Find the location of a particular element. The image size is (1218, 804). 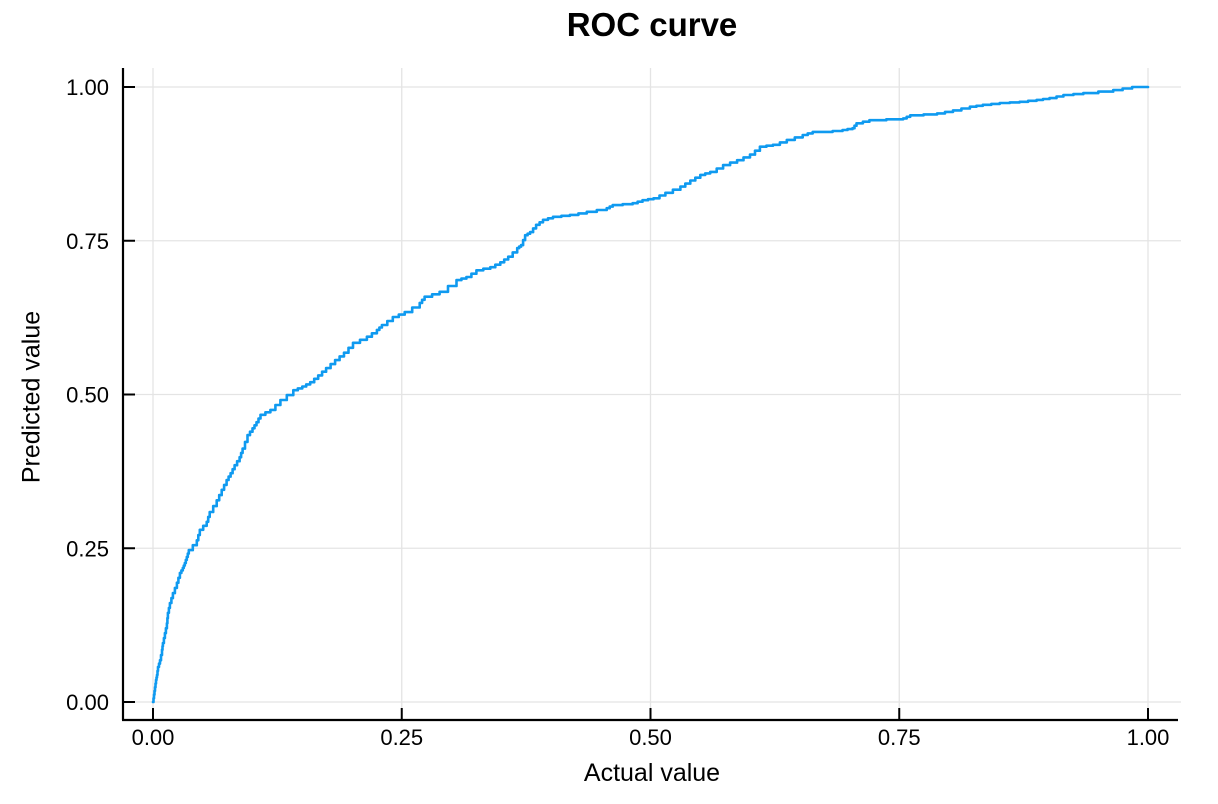

x-axis-label: Actual value is located at coordinates (652, 773).